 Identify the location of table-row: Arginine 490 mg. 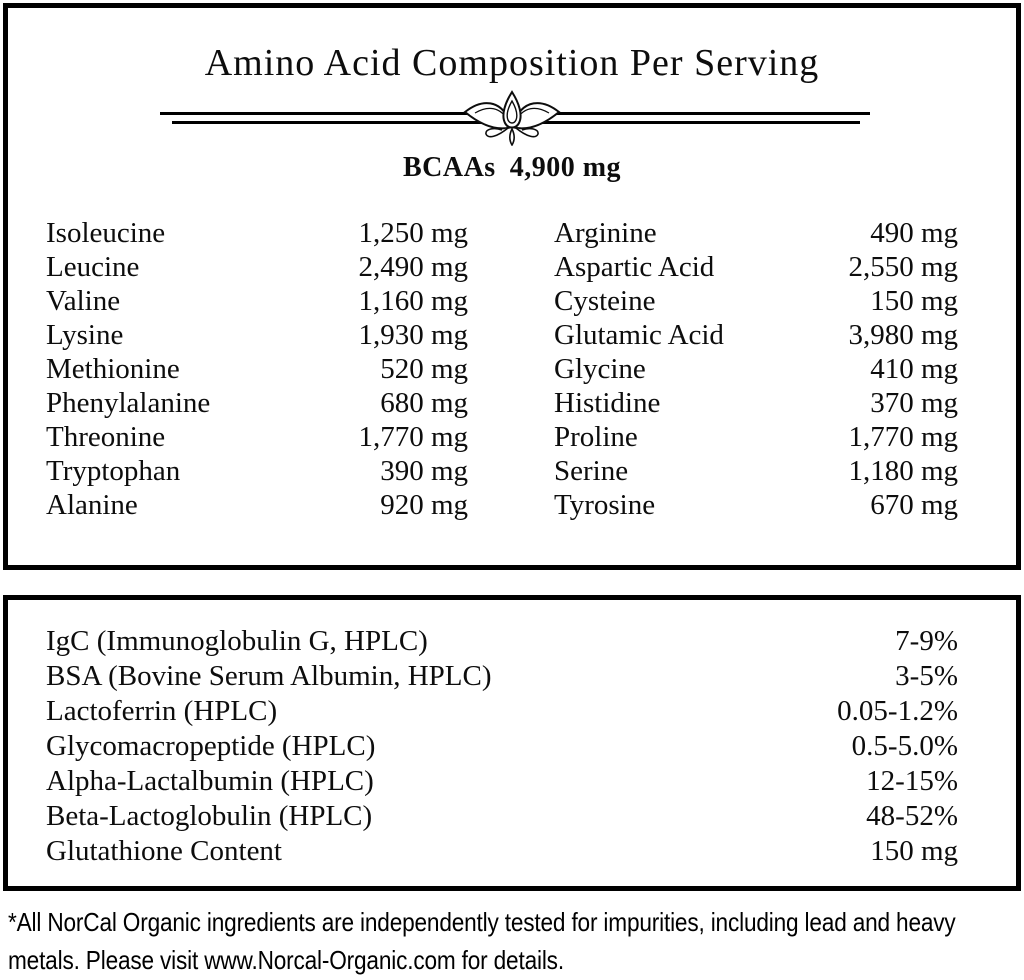
(756, 233).